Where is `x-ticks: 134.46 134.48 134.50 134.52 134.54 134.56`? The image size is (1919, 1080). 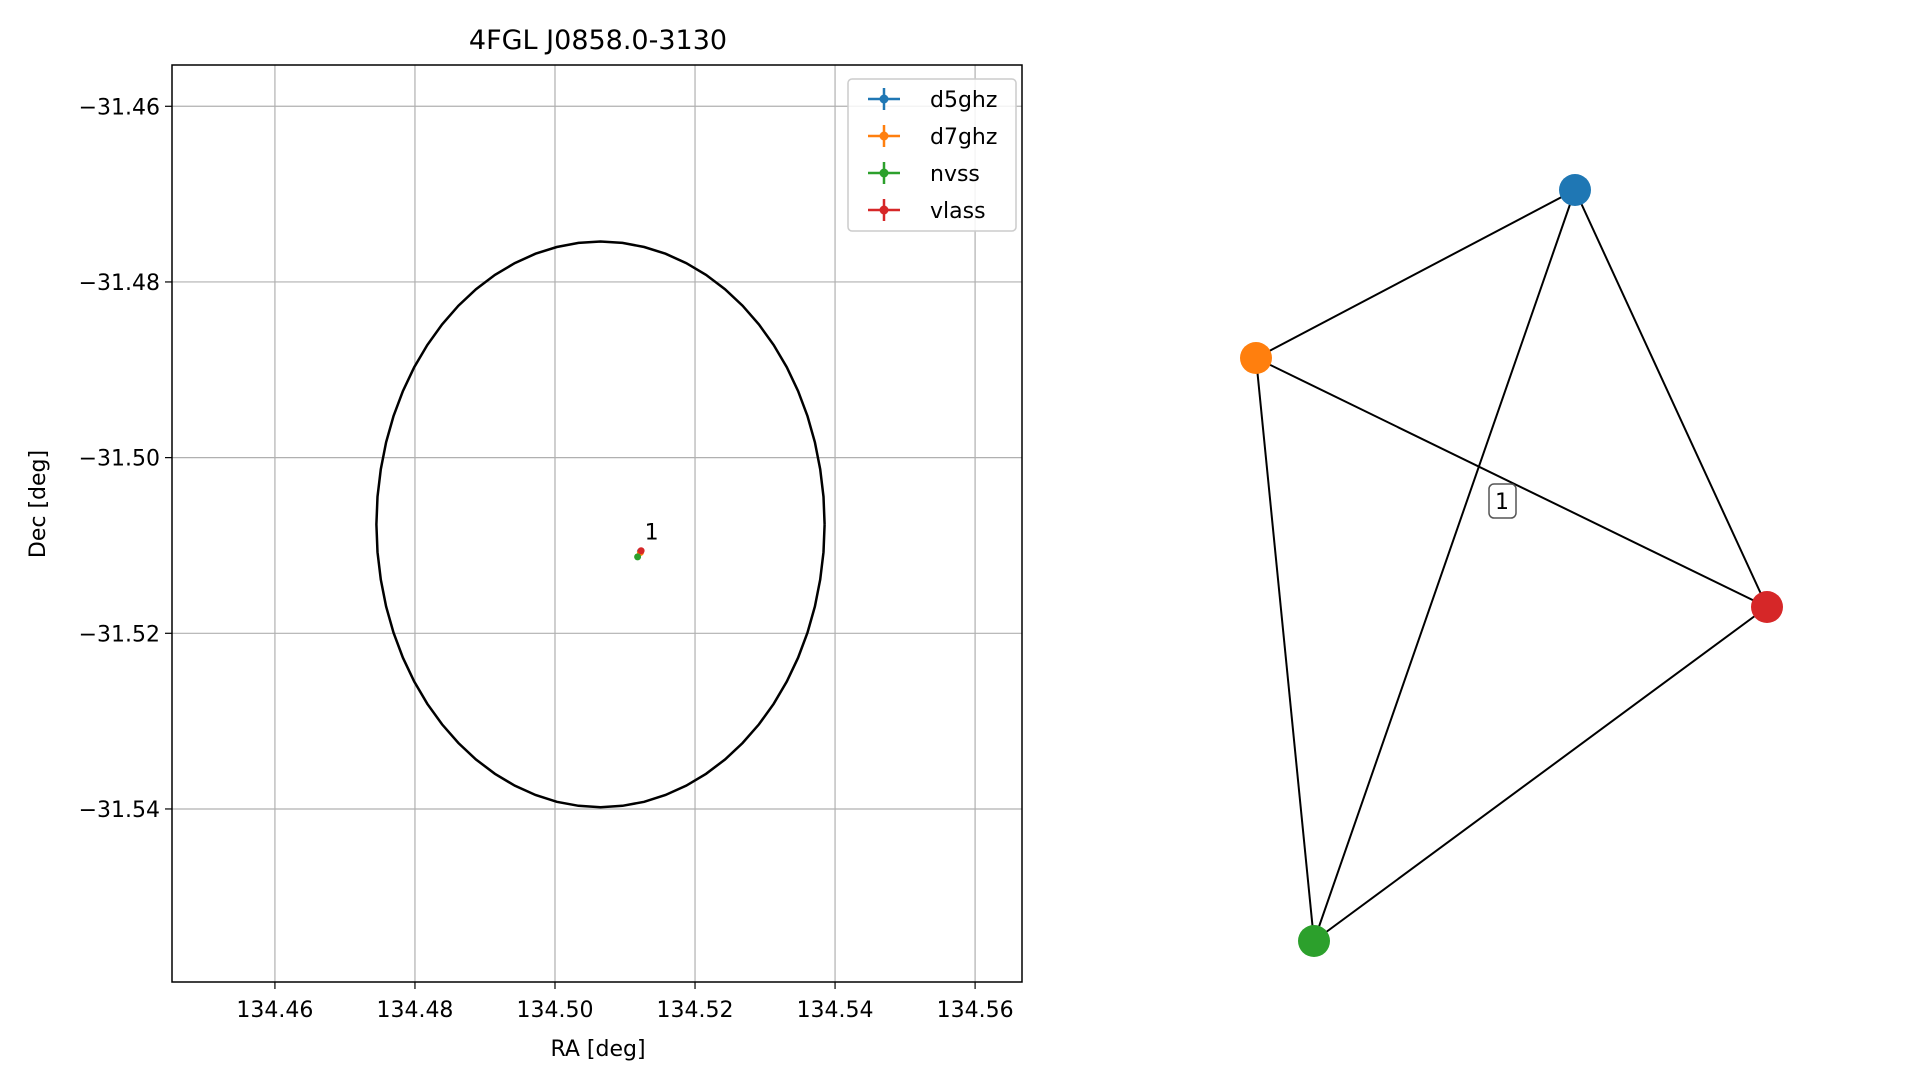 x-ticks: 134.46 134.48 134.50 134.52 134.54 134.56 is located at coordinates (625, 1002).